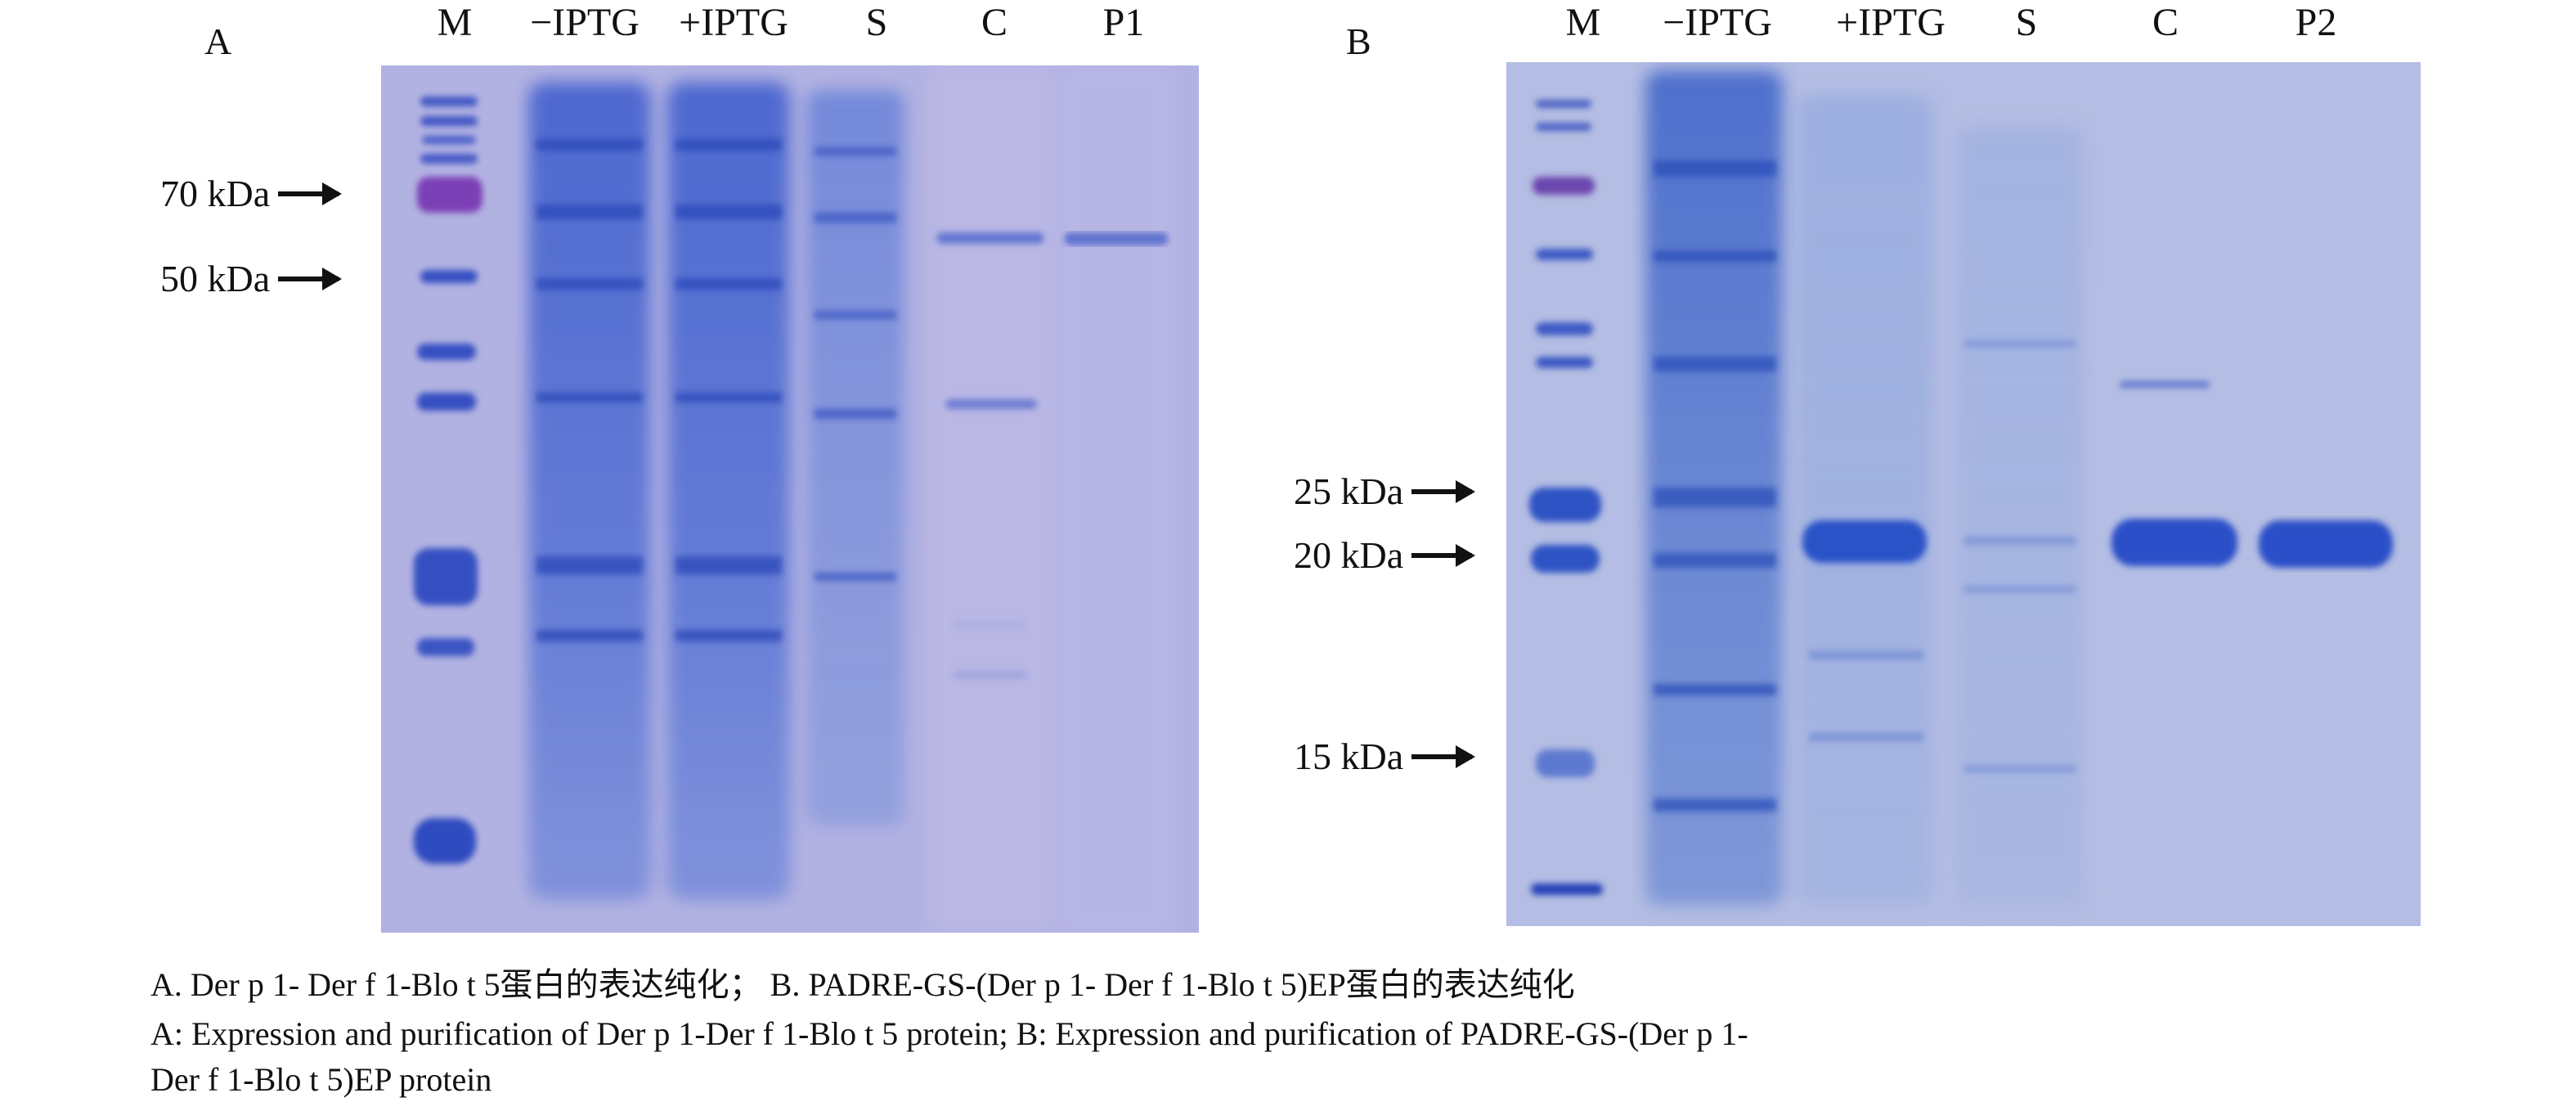  Describe the element at coordinates (2027, 22) in the screenshot. I see `panel-b-lane-s: S` at that location.